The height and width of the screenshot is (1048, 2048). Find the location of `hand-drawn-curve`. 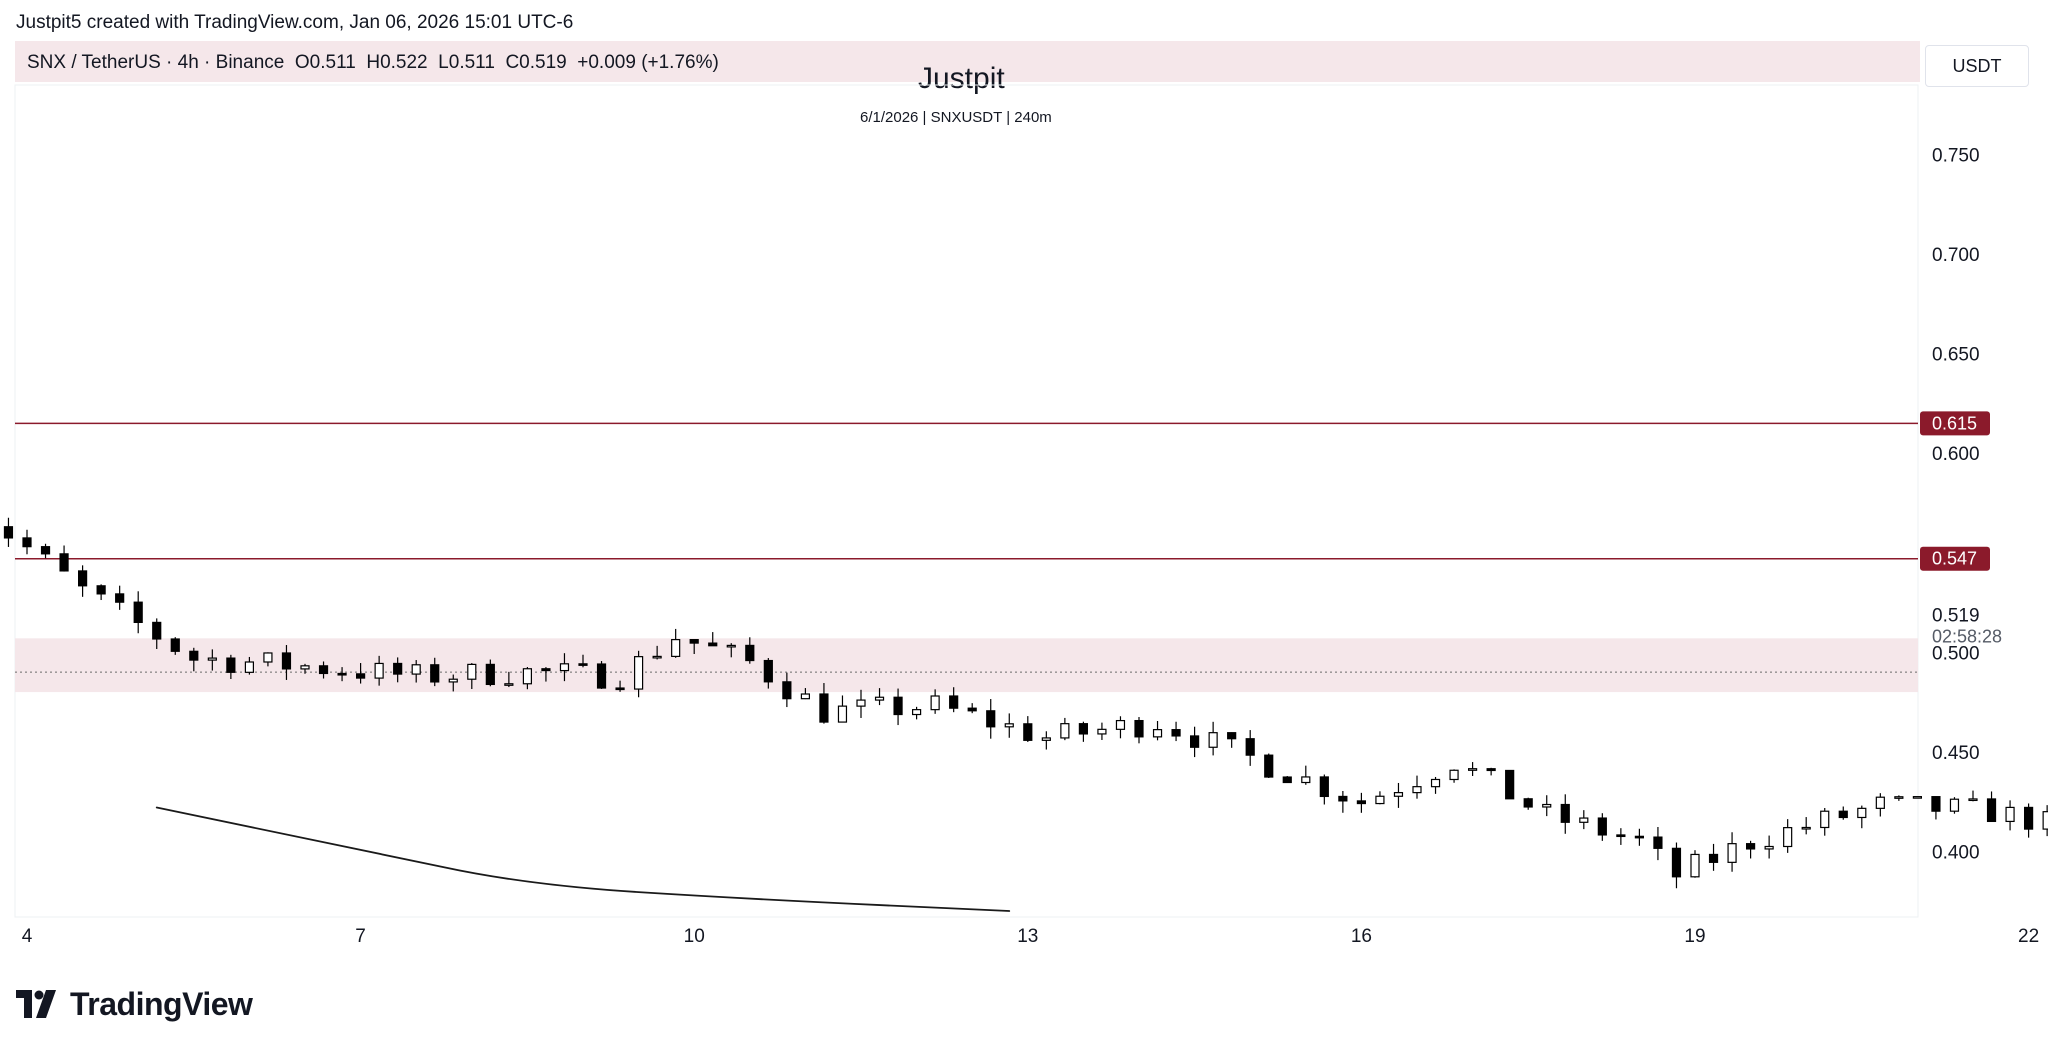

hand-drawn-curve is located at coordinates (583, 859).